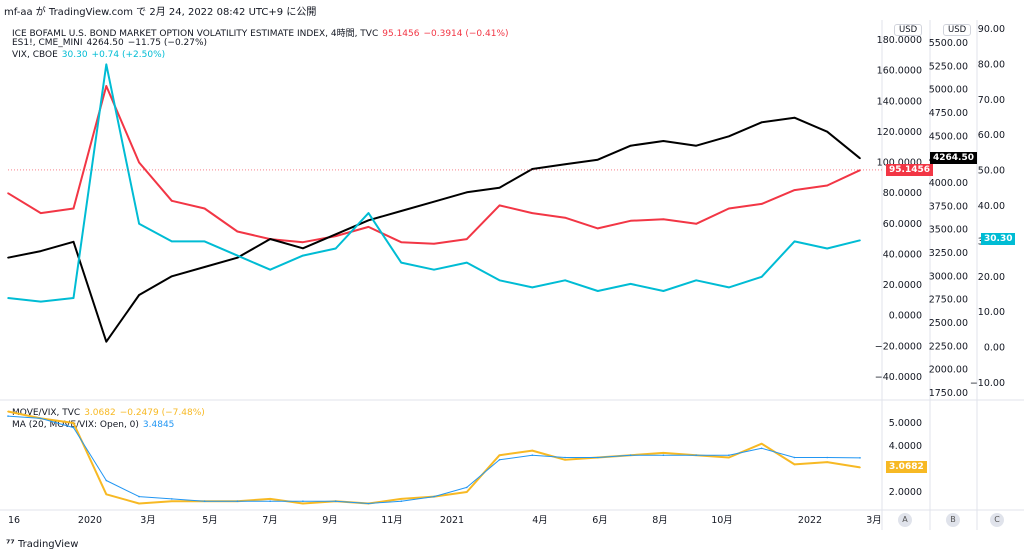 The height and width of the screenshot is (555, 1024). I want to click on x-axis-tick: 11月, so click(392, 520).